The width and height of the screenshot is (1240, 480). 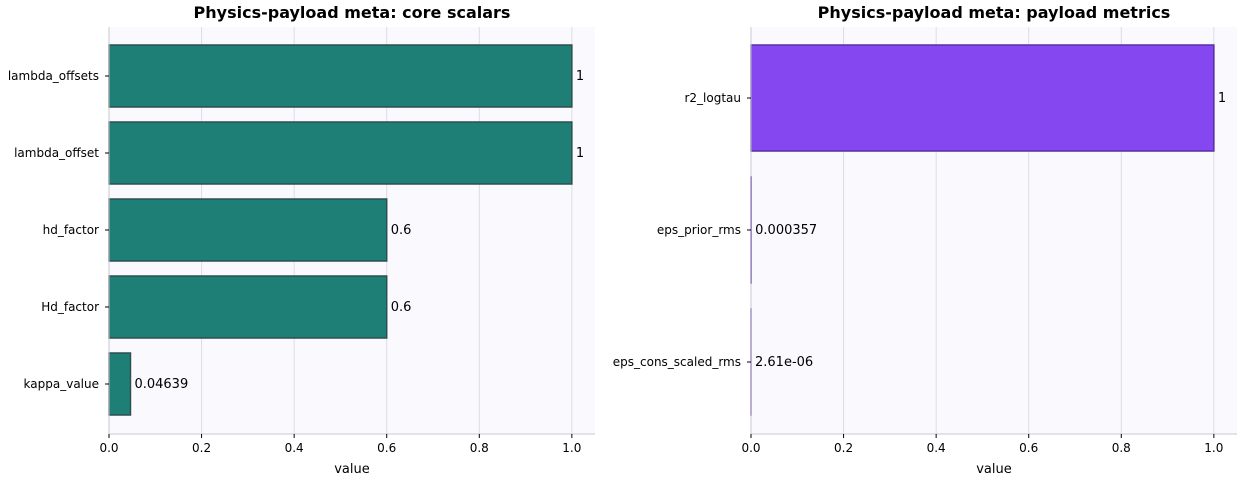 I want to click on bar-r2_logtau, so click(x=982, y=98).